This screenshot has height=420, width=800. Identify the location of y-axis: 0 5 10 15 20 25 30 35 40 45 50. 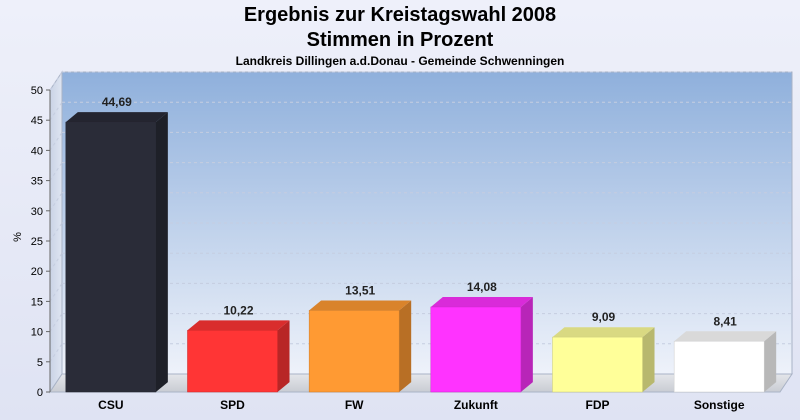
(41, 242).